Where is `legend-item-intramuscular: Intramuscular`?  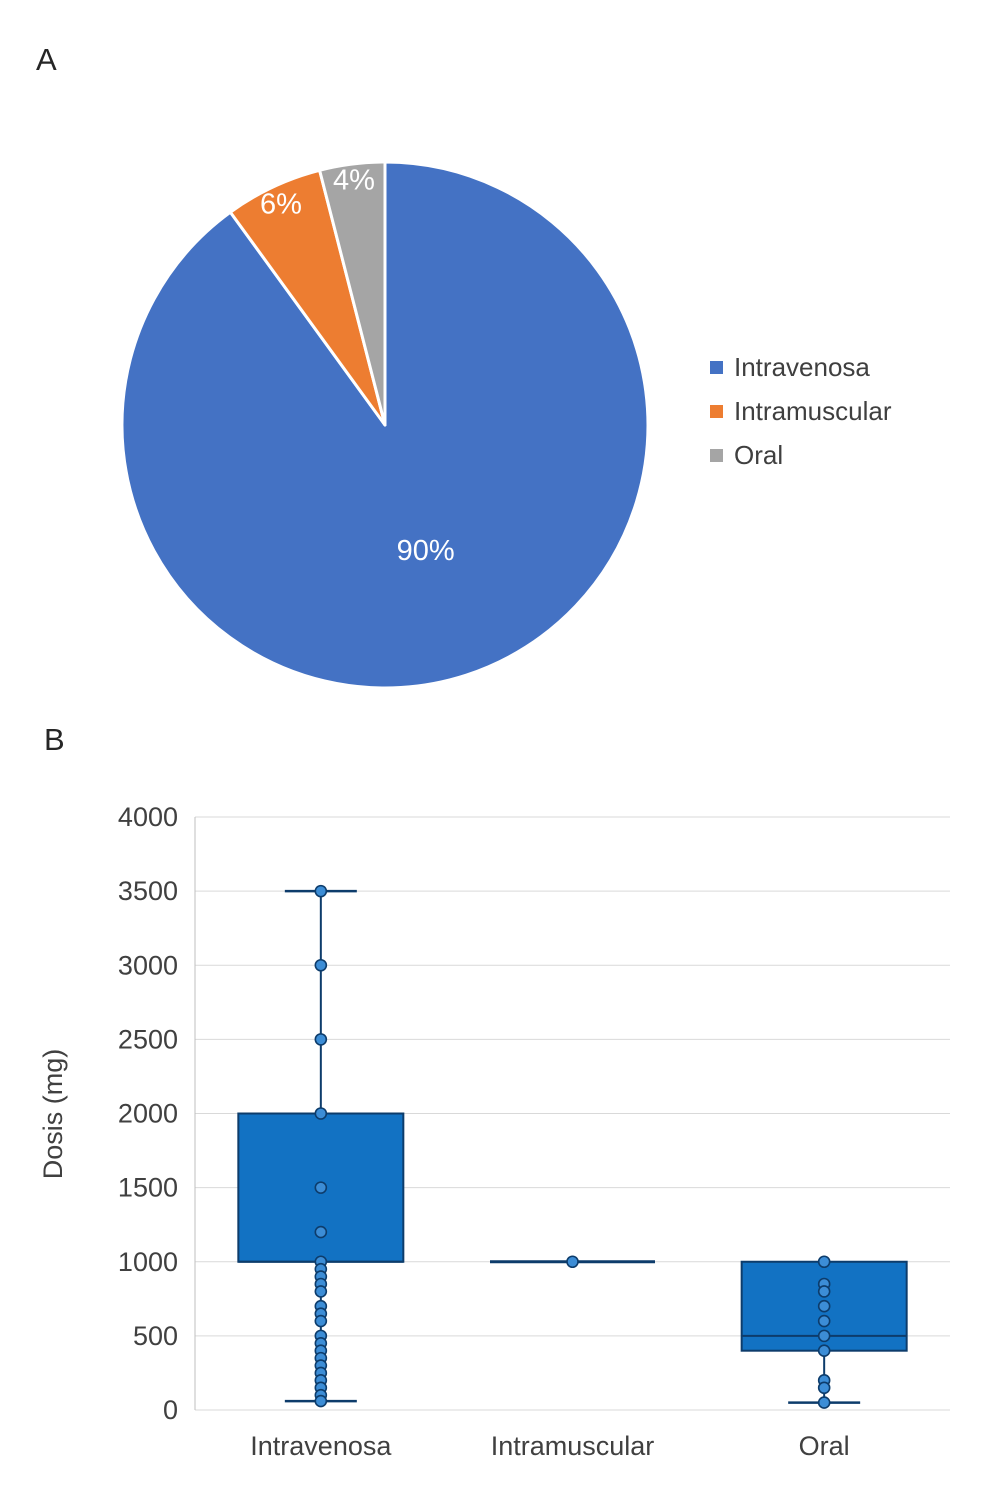 legend-item-intramuscular: Intramuscular is located at coordinates (801, 411).